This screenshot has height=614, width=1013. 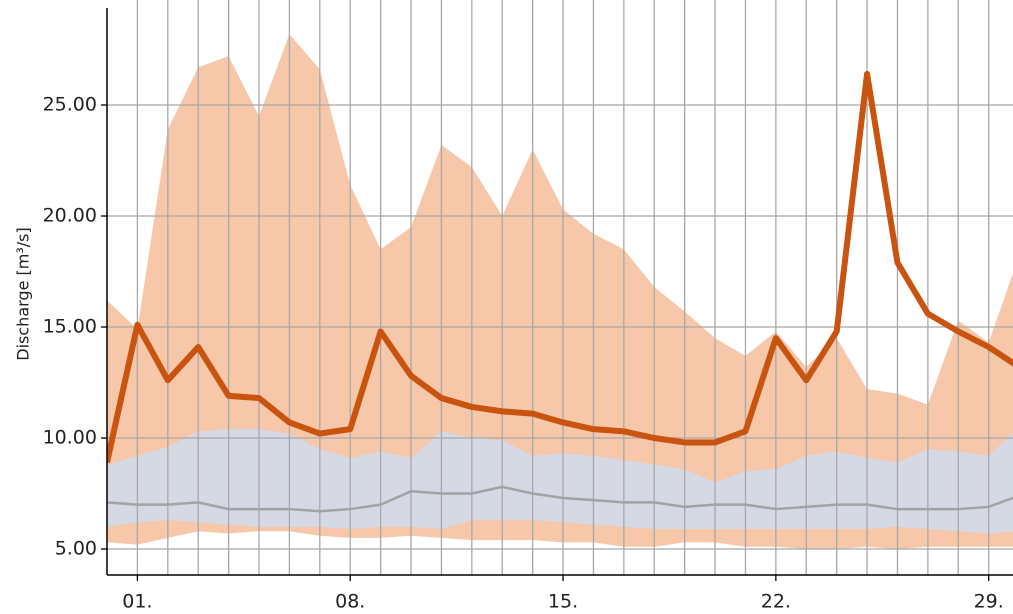 What do you see at coordinates (776, 602) in the screenshot?
I see `x-tick-label: 22.` at bounding box center [776, 602].